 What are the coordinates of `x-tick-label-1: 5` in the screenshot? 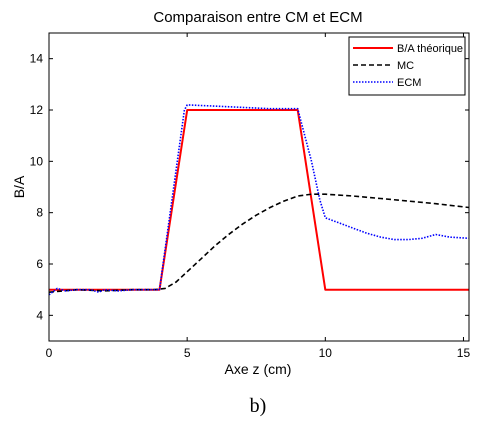 It's located at (187, 353).